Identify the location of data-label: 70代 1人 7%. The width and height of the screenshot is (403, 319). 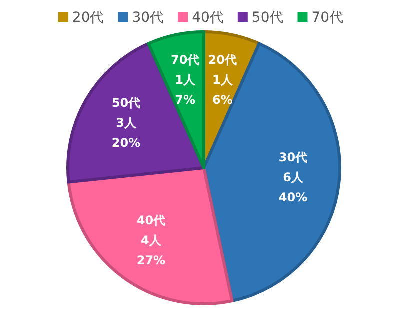
(185, 80).